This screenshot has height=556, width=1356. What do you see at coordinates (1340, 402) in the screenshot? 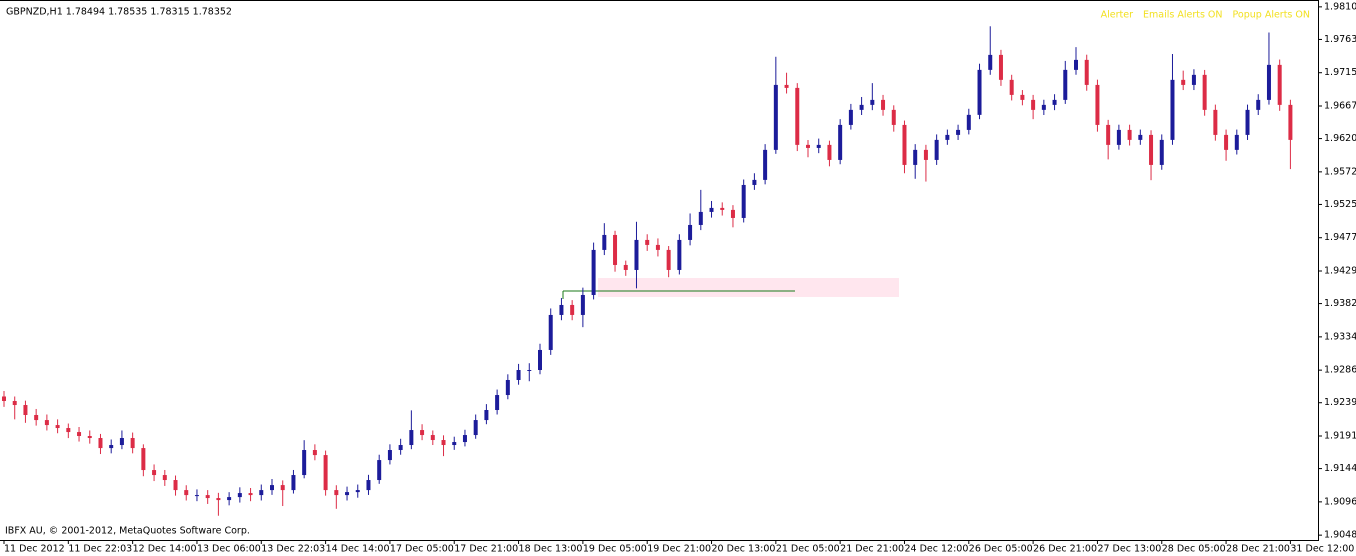
I see `y-tick-label: 1.92390` at bounding box center [1340, 402].